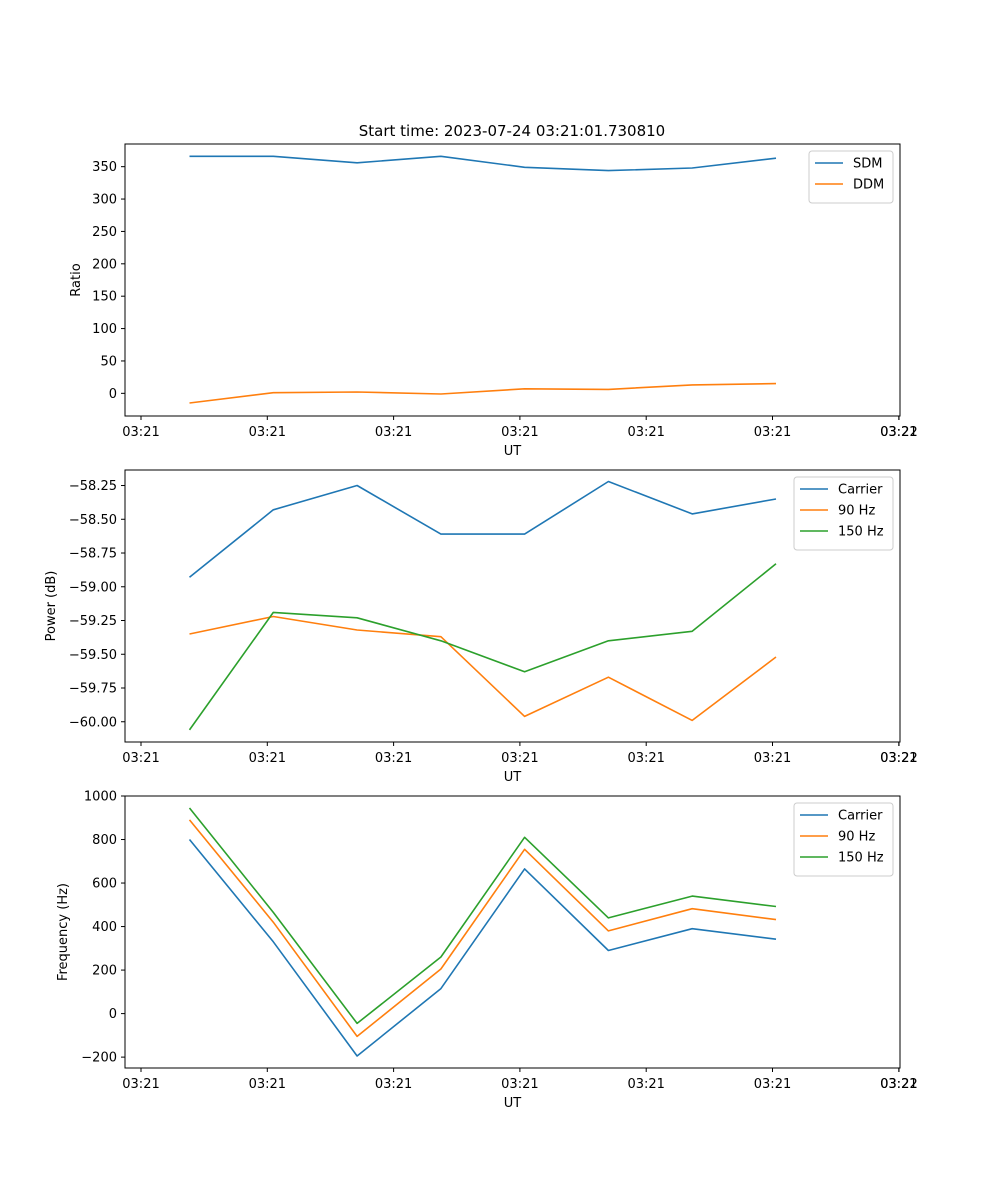 This screenshot has width=1000, height=1200. Describe the element at coordinates (104, 840) in the screenshot. I see `y-tick-label: 800` at that location.